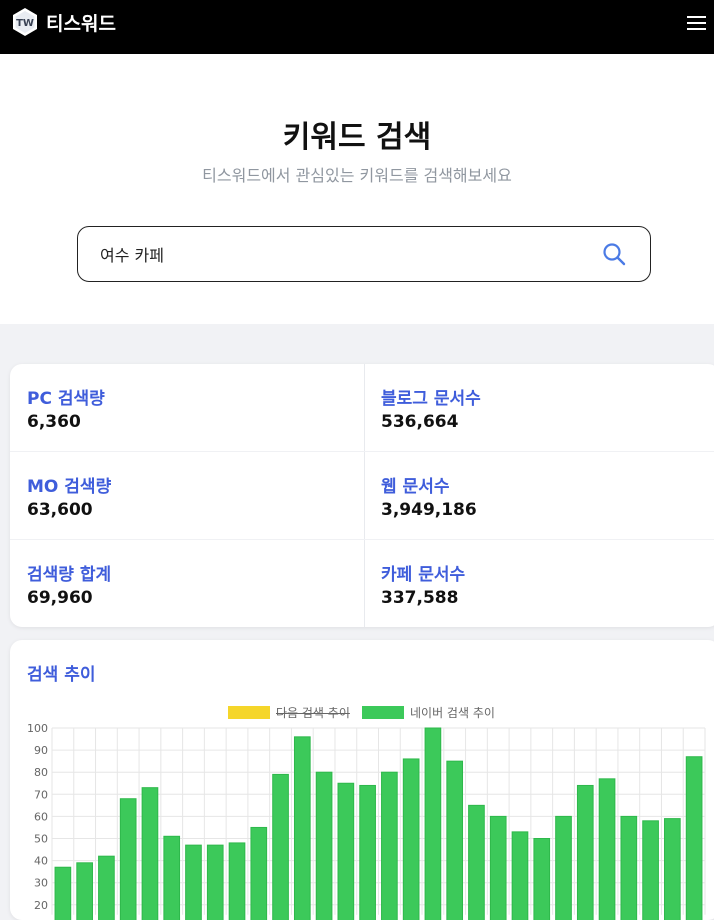 The image size is (714, 920). Describe the element at coordinates (357, 174) in the screenshot. I see `page-subtitle: 티스워드에서 관심있는 키워드를 검색해보세요` at that location.